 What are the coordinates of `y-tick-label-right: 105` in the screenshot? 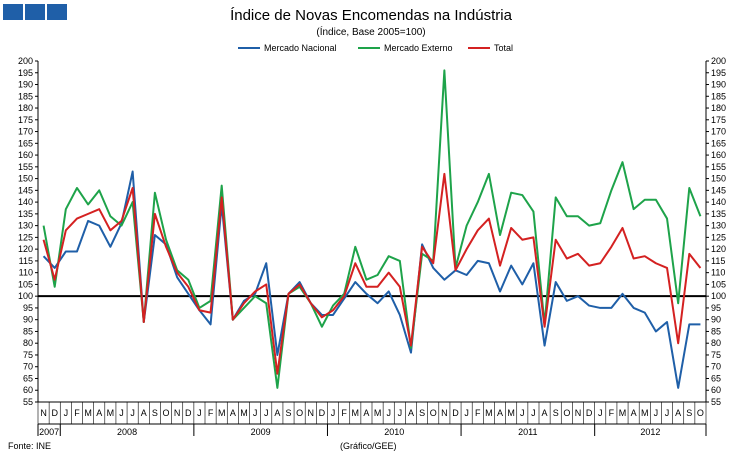 It's located at (718, 284).